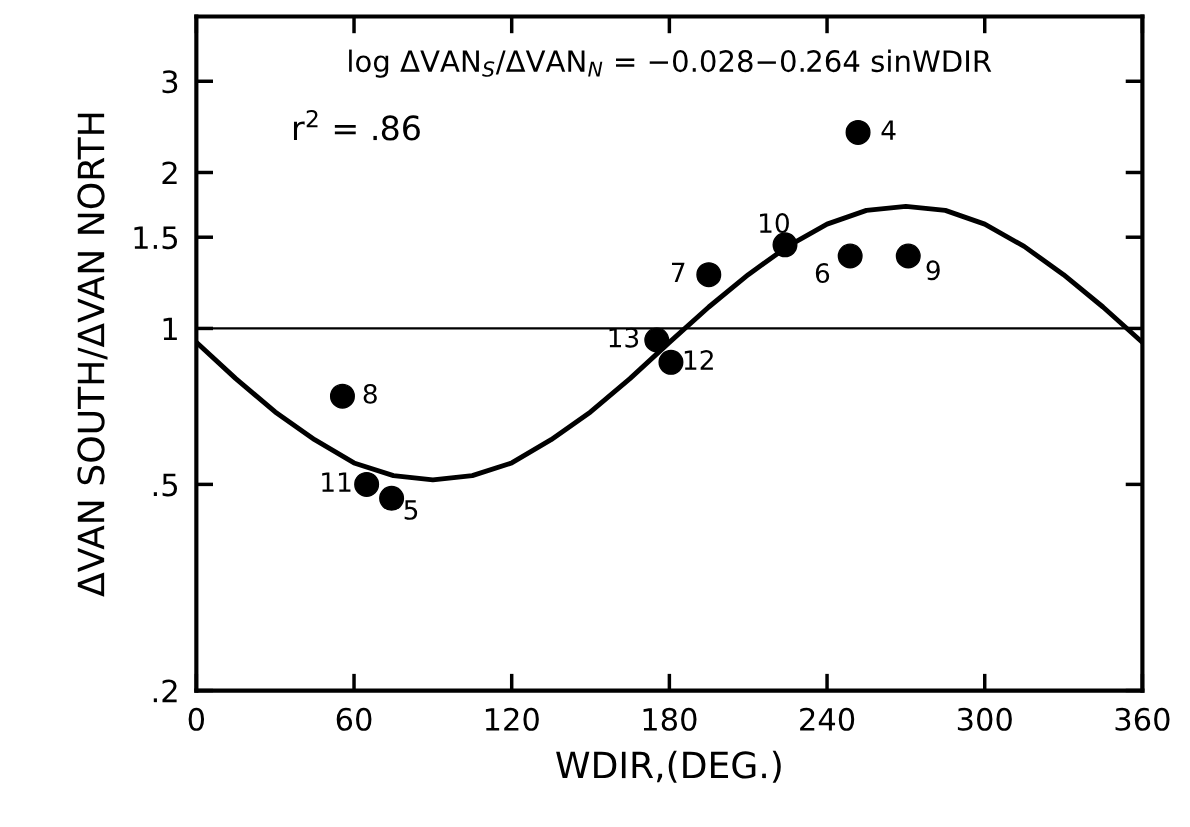 The width and height of the screenshot is (1190, 827). Describe the element at coordinates (984, 719) in the screenshot. I see `x-tick-label: 300` at that location.